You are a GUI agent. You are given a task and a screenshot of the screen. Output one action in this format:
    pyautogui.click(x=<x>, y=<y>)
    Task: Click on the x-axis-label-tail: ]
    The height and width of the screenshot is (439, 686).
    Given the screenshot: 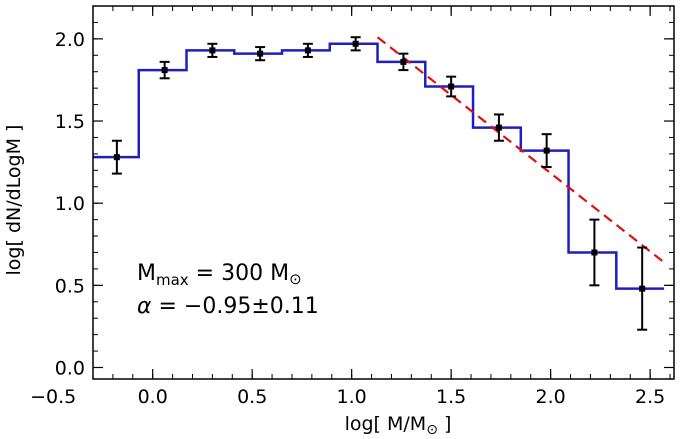 What is the action you would take?
    pyautogui.click(x=444, y=424)
    